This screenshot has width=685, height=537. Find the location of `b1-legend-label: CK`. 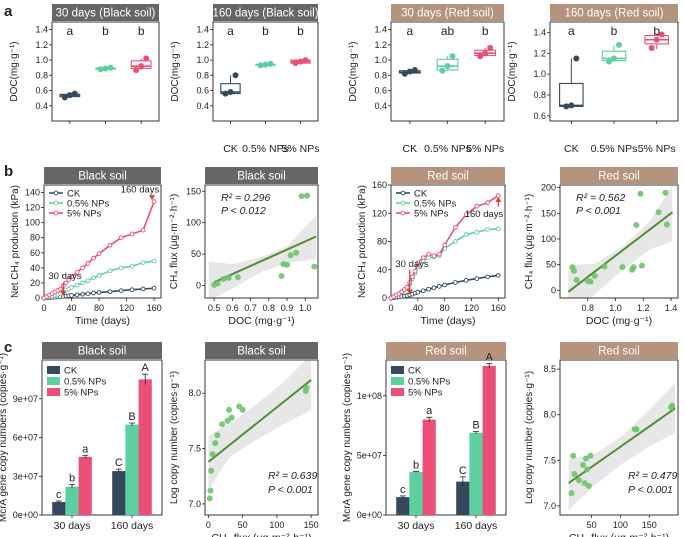

b1-legend-label: CK is located at coordinates (74, 194).